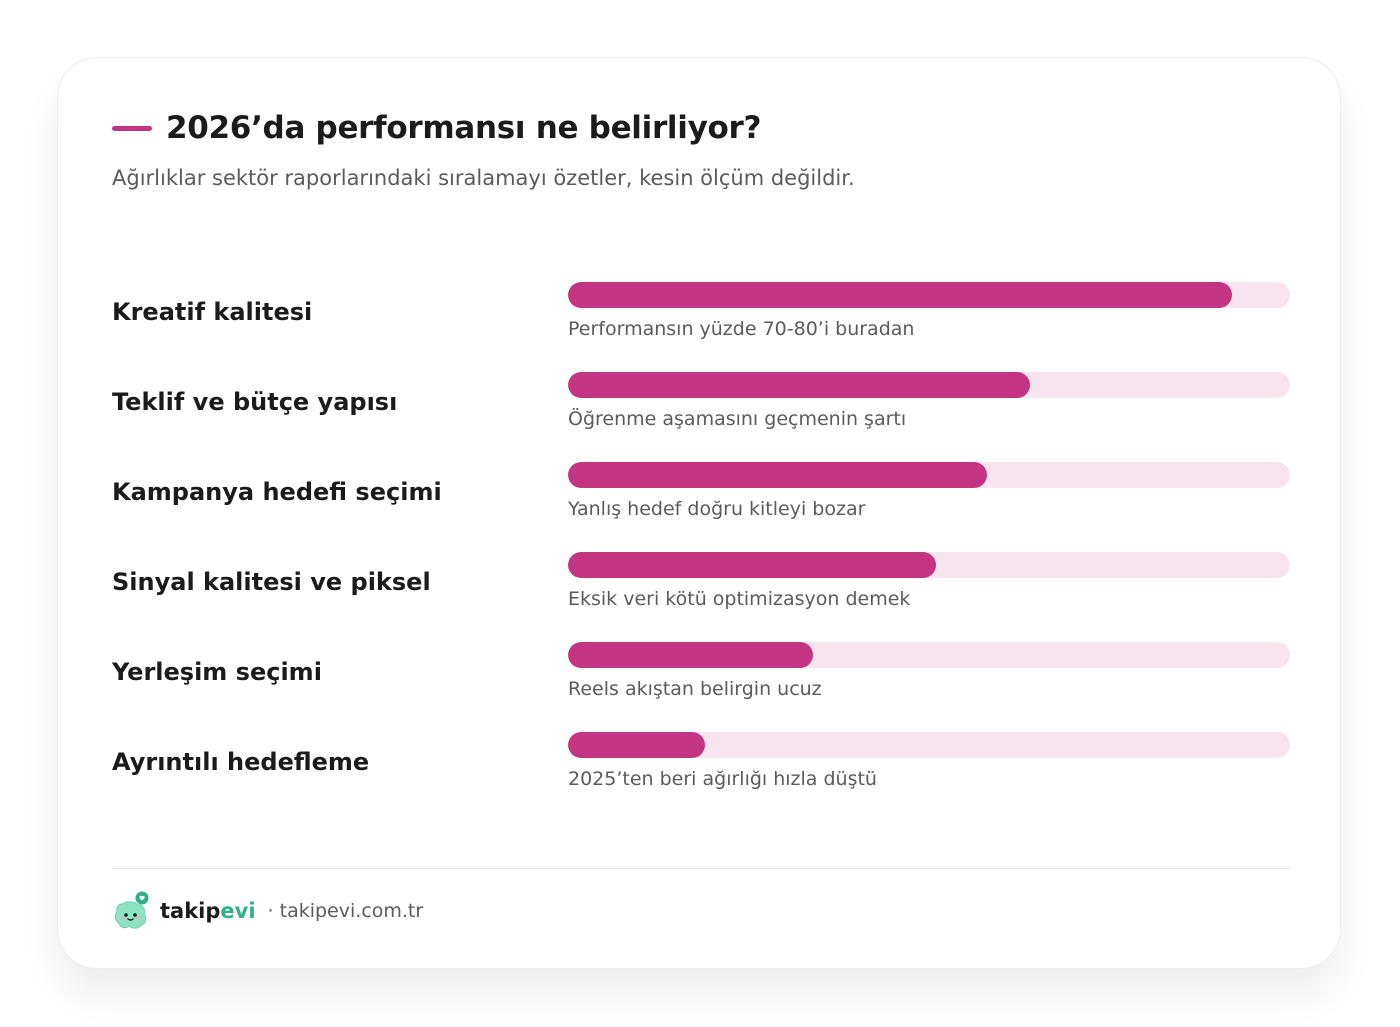 This screenshot has width=1400, height=1027. I want to click on site-url: · takipevi.com.tr, so click(345, 911).